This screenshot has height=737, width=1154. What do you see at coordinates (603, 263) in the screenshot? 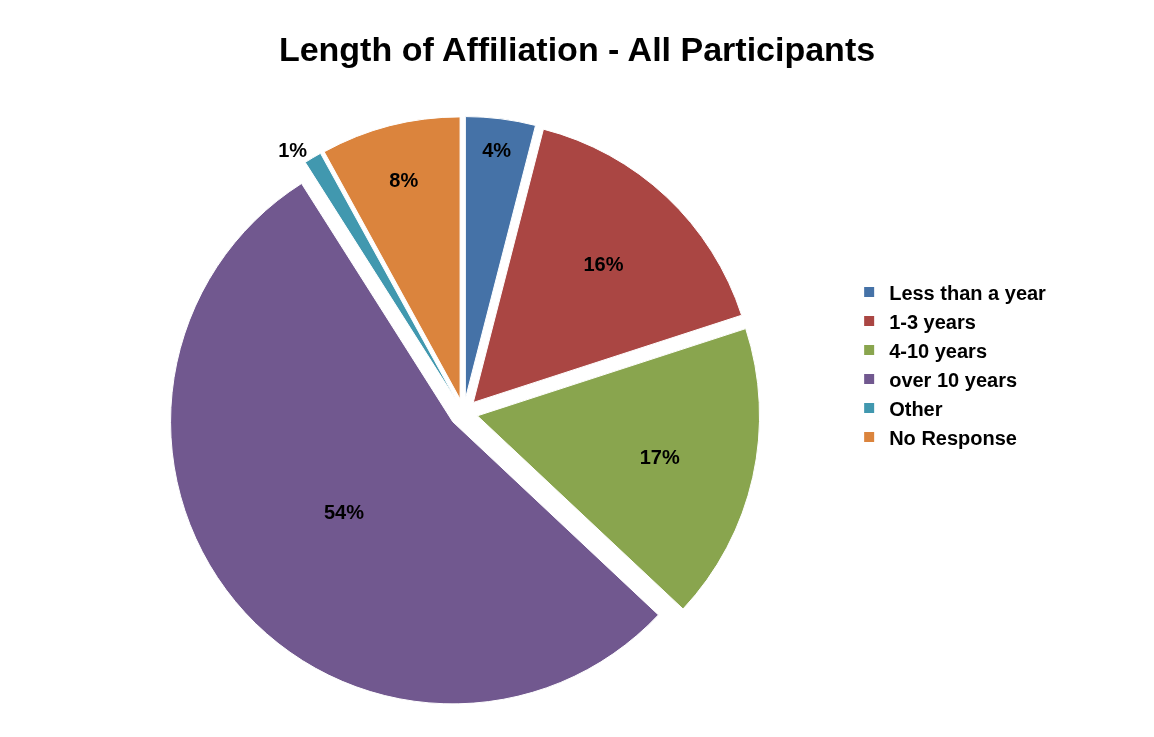
I see `data-label: 16%` at bounding box center [603, 263].